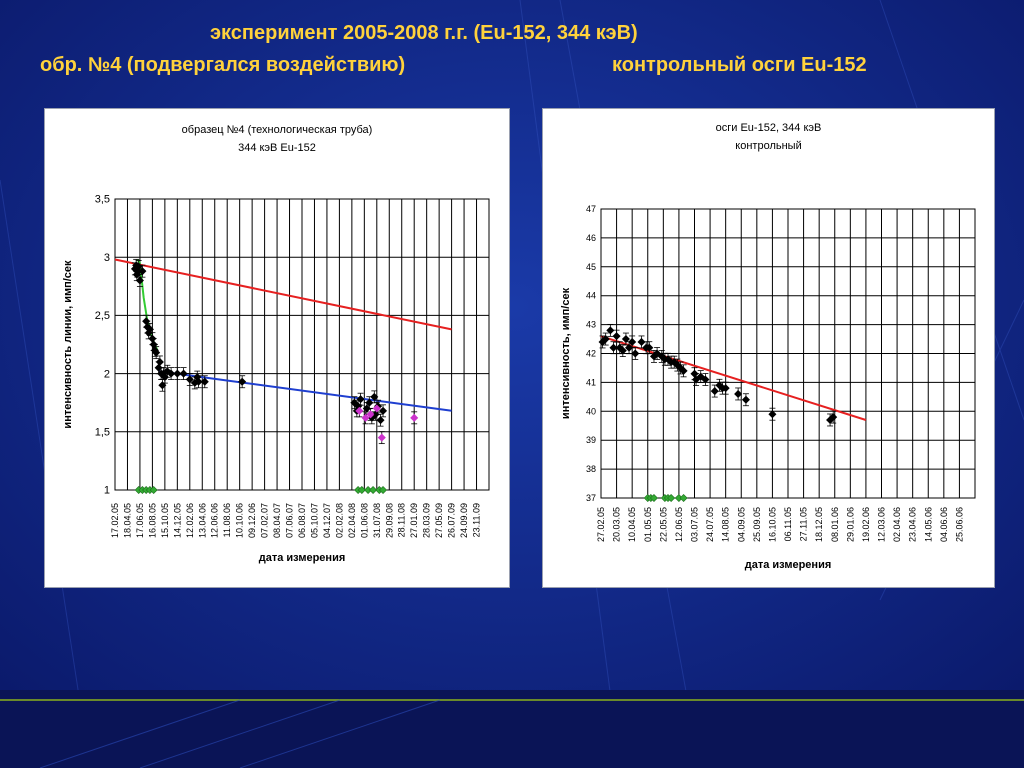 The height and width of the screenshot is (768, 1024). Describe the element at coordinates (314, 520) in the screenshot. I see `x-tick-label: 05.10.07` at that location.